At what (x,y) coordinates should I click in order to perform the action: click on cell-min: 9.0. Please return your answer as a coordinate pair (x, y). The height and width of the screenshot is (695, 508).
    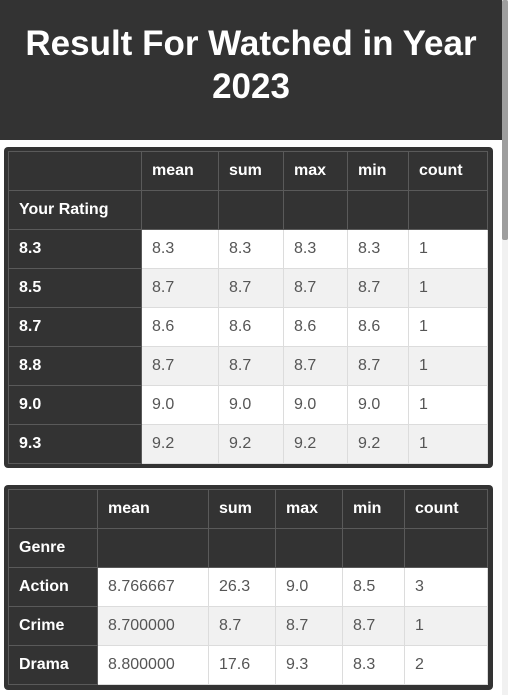
    Looking at the image, I should click on (378, 405).